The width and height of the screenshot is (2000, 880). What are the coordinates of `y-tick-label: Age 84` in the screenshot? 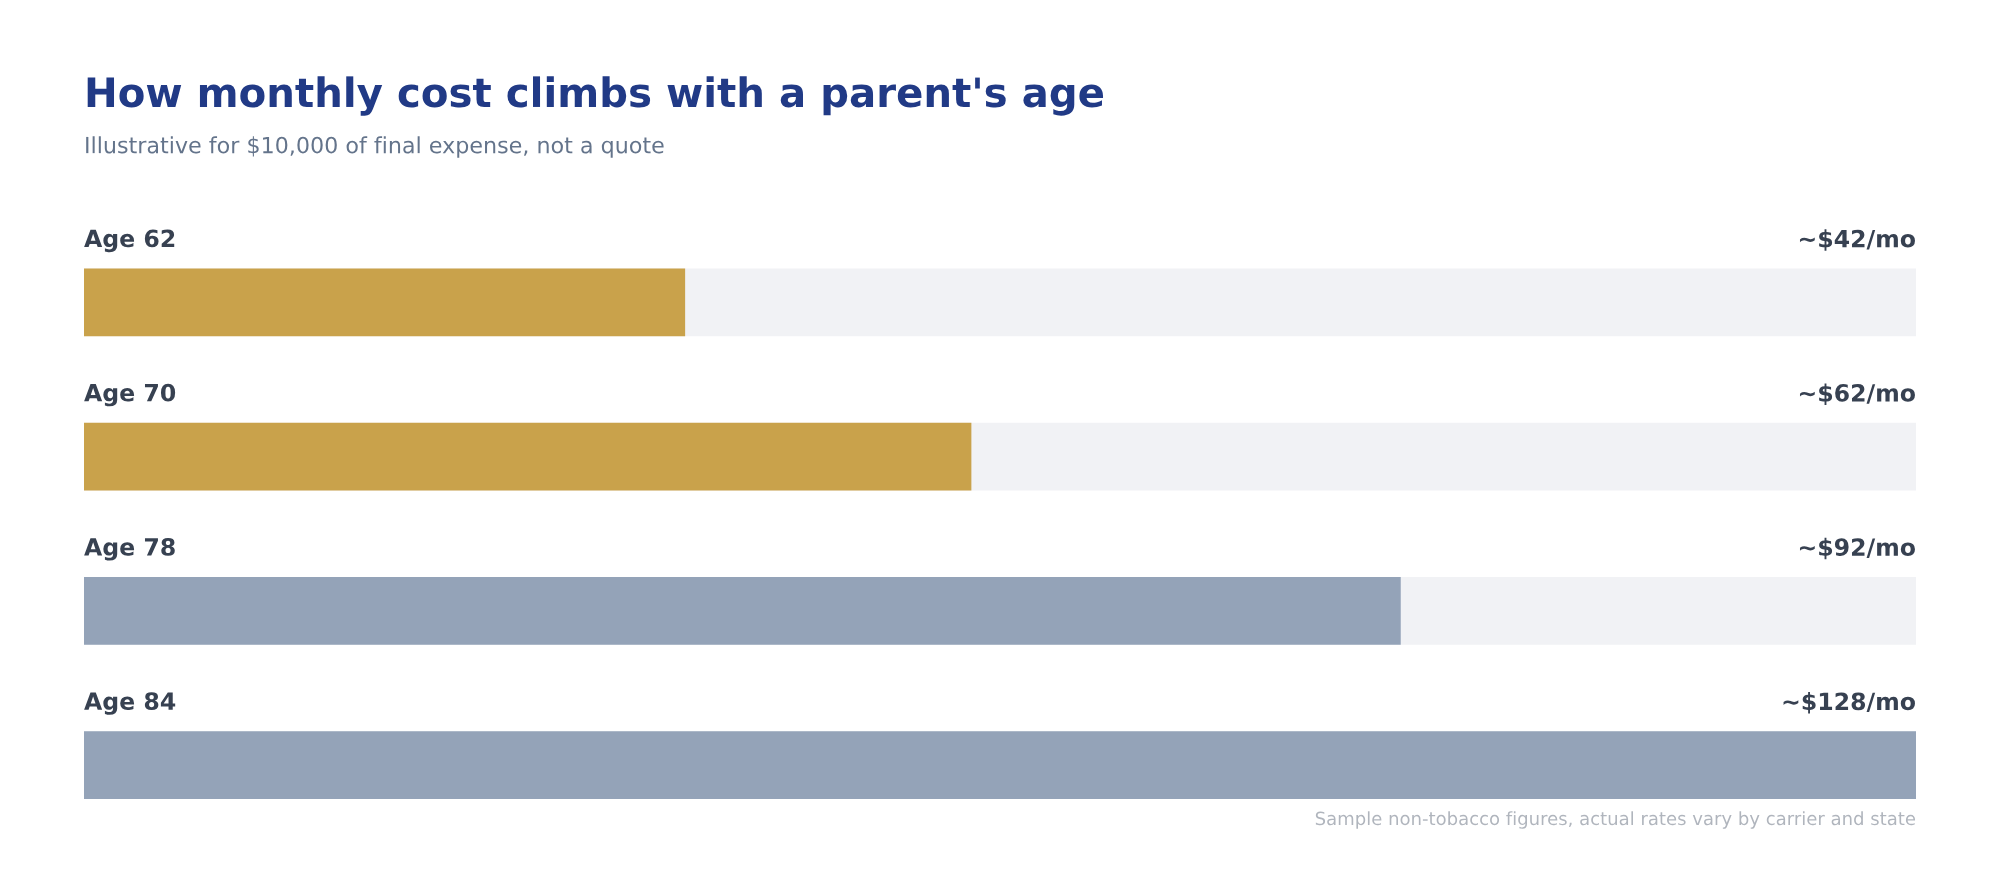 It's located at (130, 703).